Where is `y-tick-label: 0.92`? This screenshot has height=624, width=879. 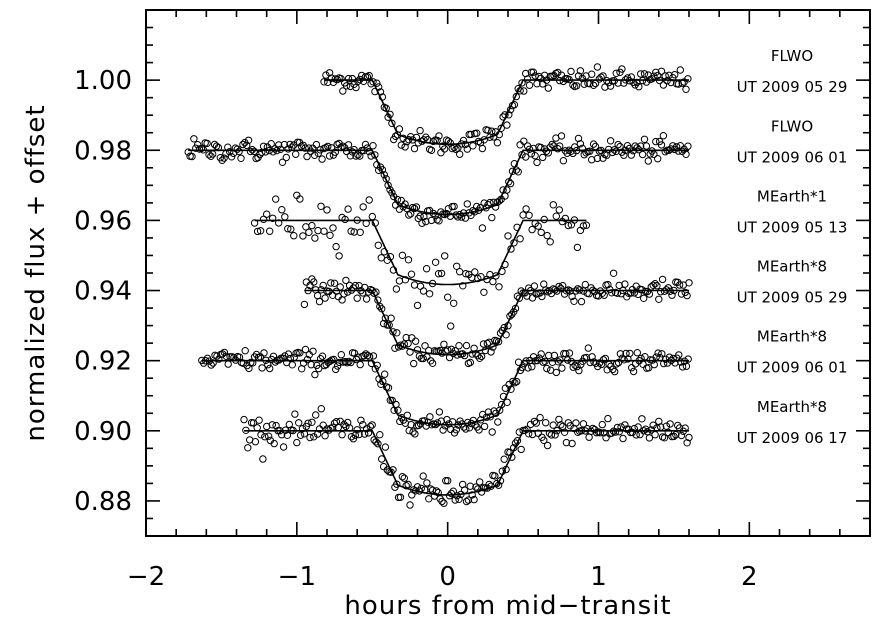
y-tick-label: 0.92 is located at coordinates (103, 362).